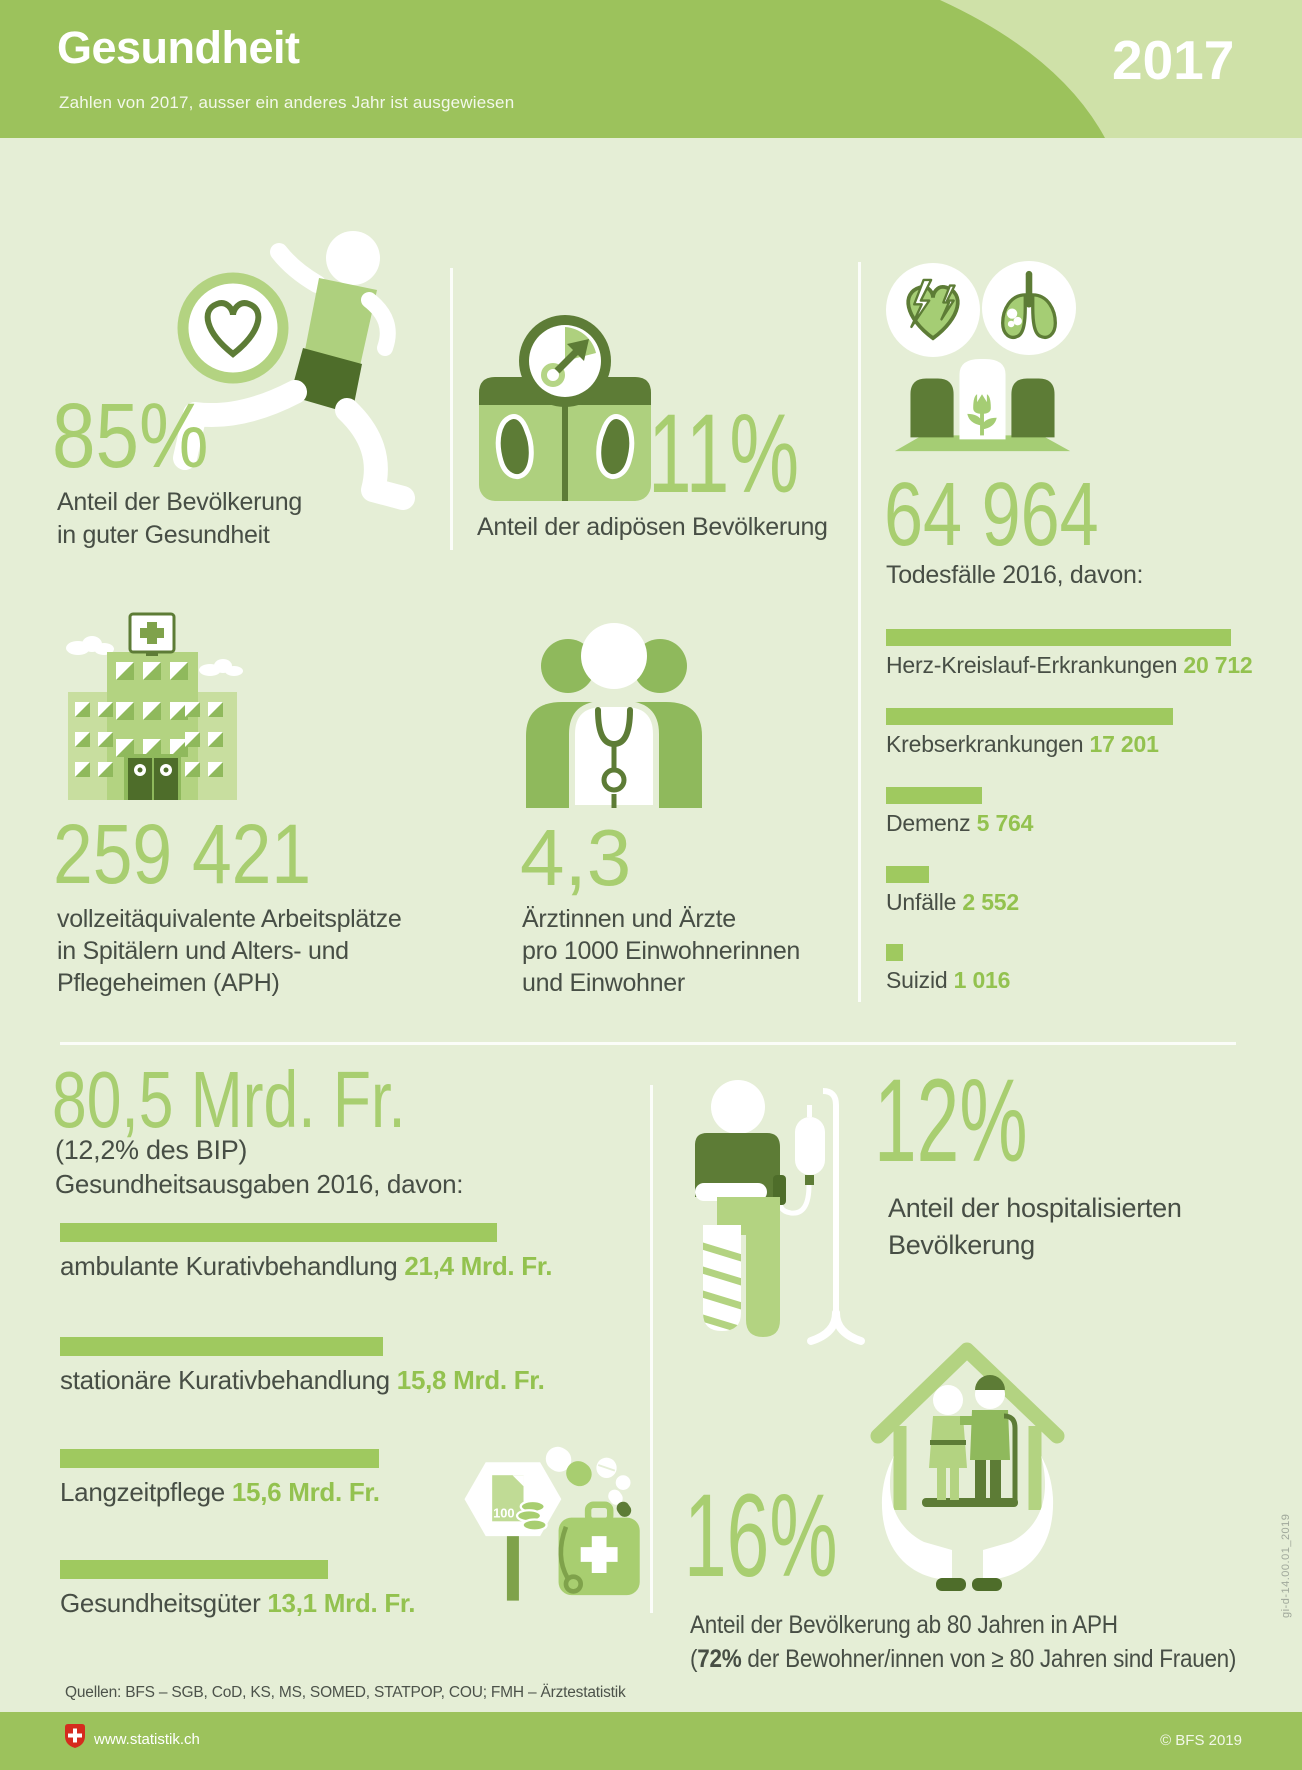 The width and height of the screenshot is (1302, 1770). Describe the element at coordinates (1029, 308) in the screenshot. I see `lungs-icon` at that location.